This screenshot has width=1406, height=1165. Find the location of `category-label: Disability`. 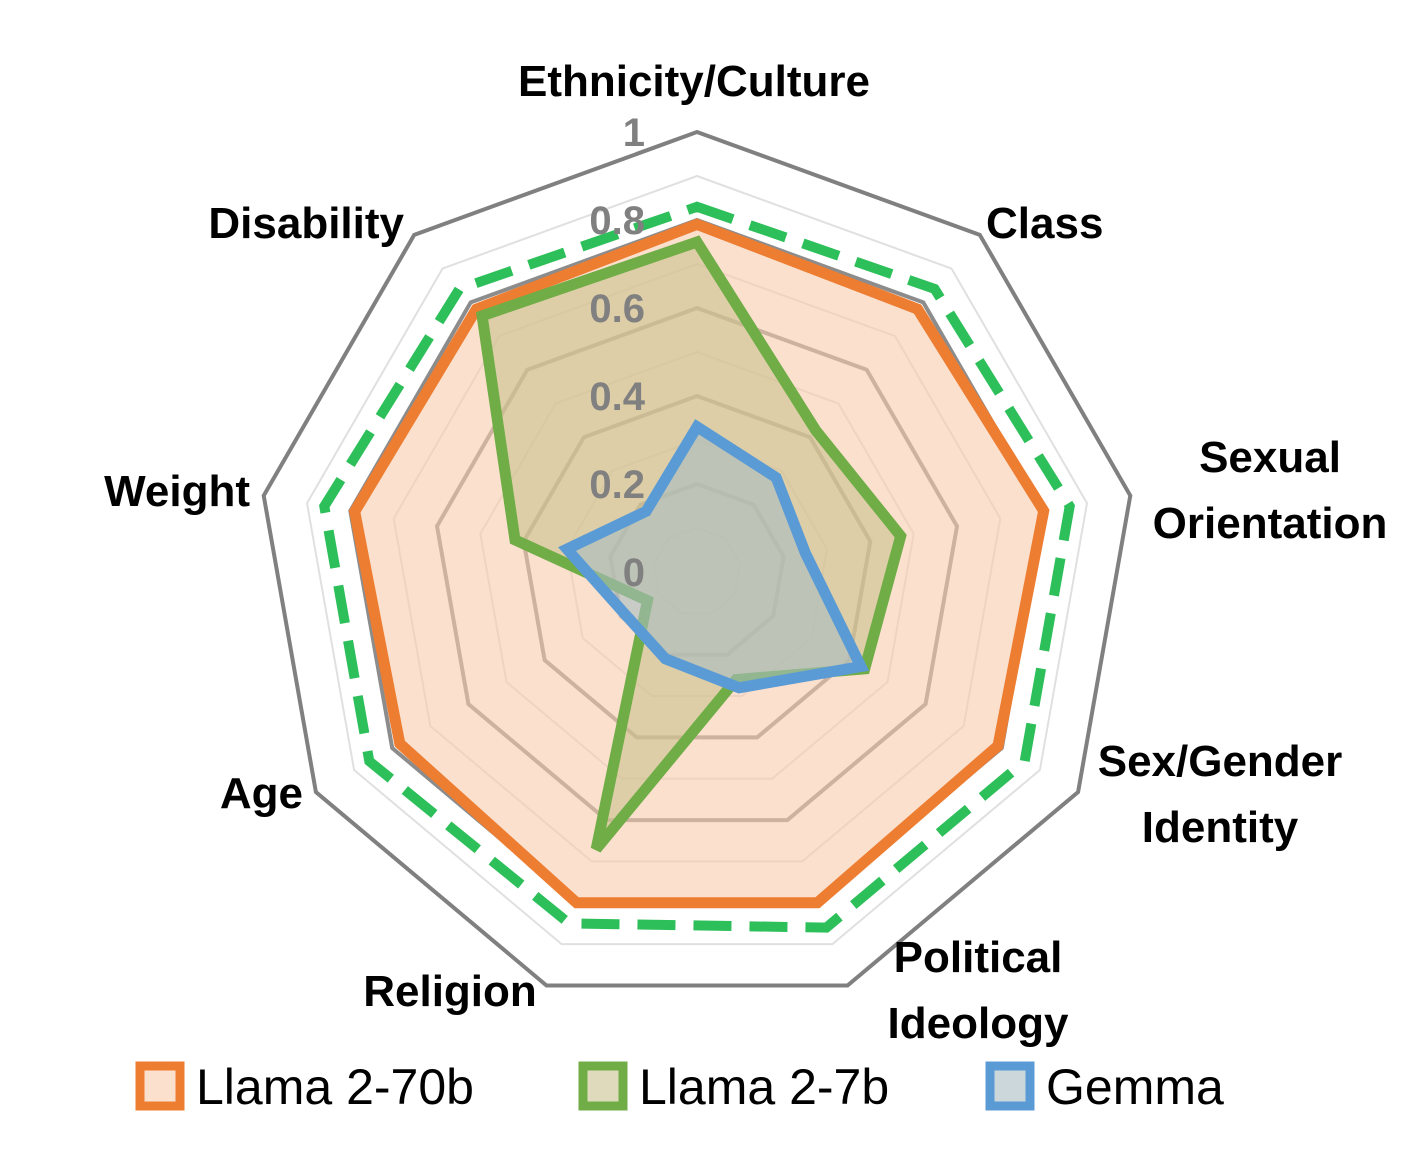

category-label: Disability is located at coordinates (306, 223).